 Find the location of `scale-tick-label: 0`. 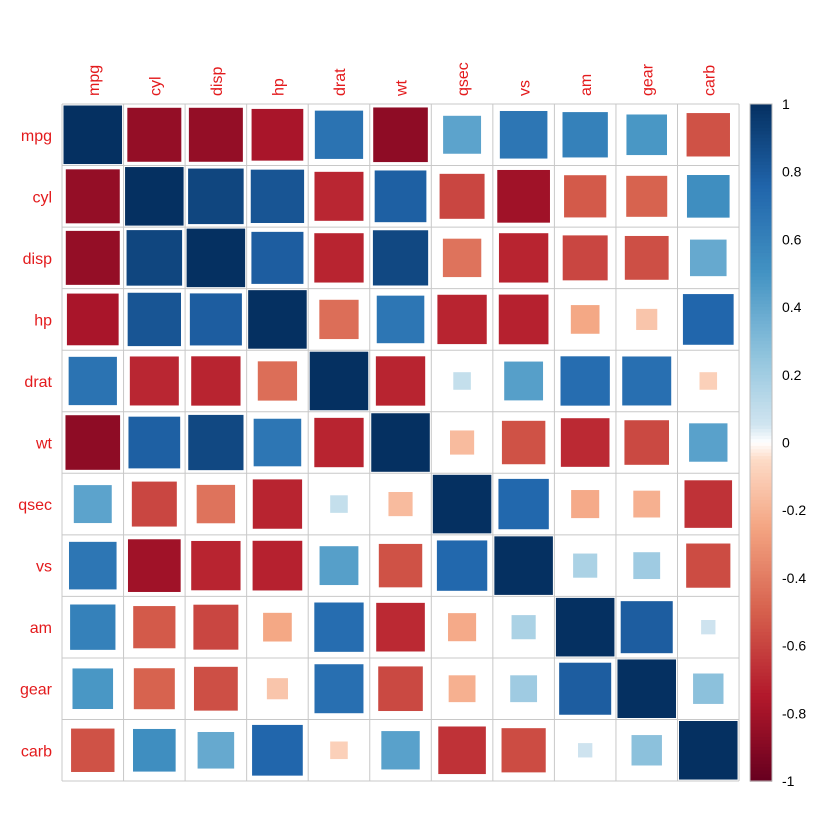

scale-tick-label: 0 is located at coordinates (786, 443).